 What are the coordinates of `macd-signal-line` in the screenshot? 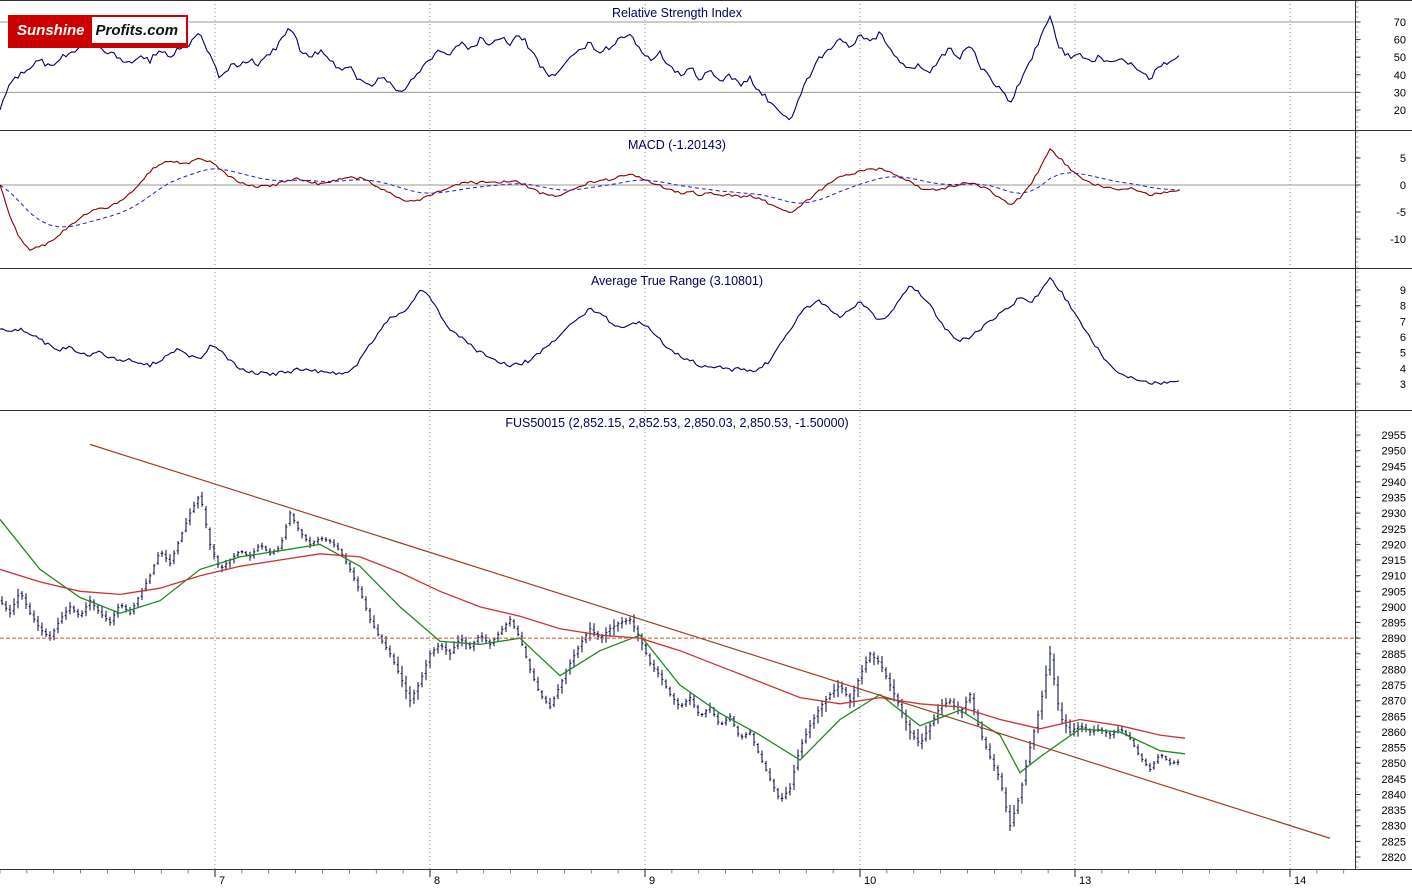 It's located at (590, 198).